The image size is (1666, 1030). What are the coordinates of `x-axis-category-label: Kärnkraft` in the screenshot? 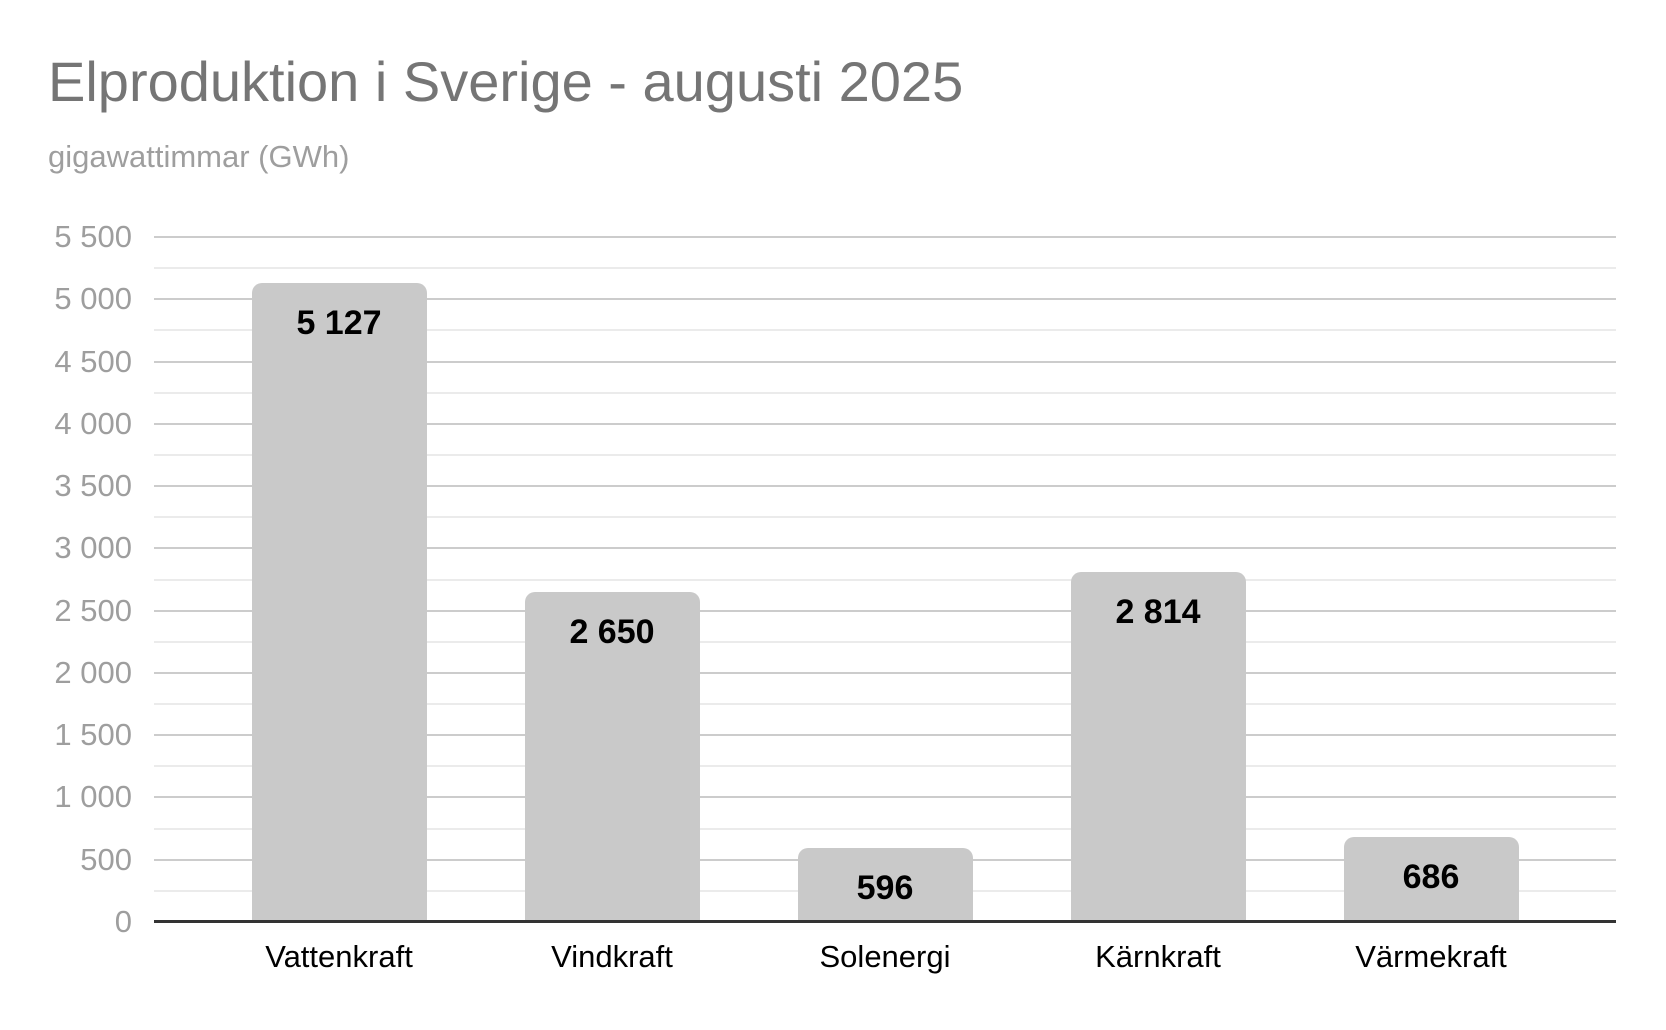 It's located at (1158, 956).